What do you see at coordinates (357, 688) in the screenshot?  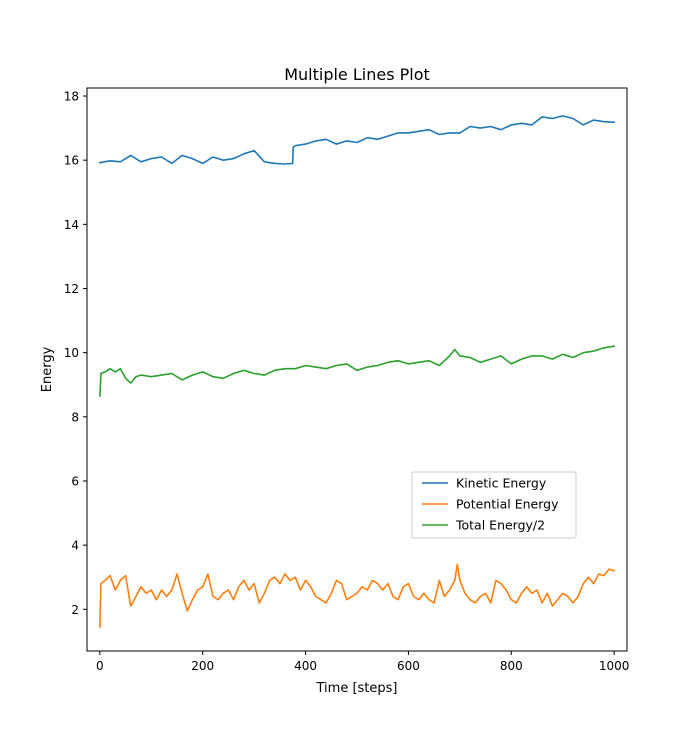 I see `x-axis-label: Time [steps]` at bounding box center [357, 688].